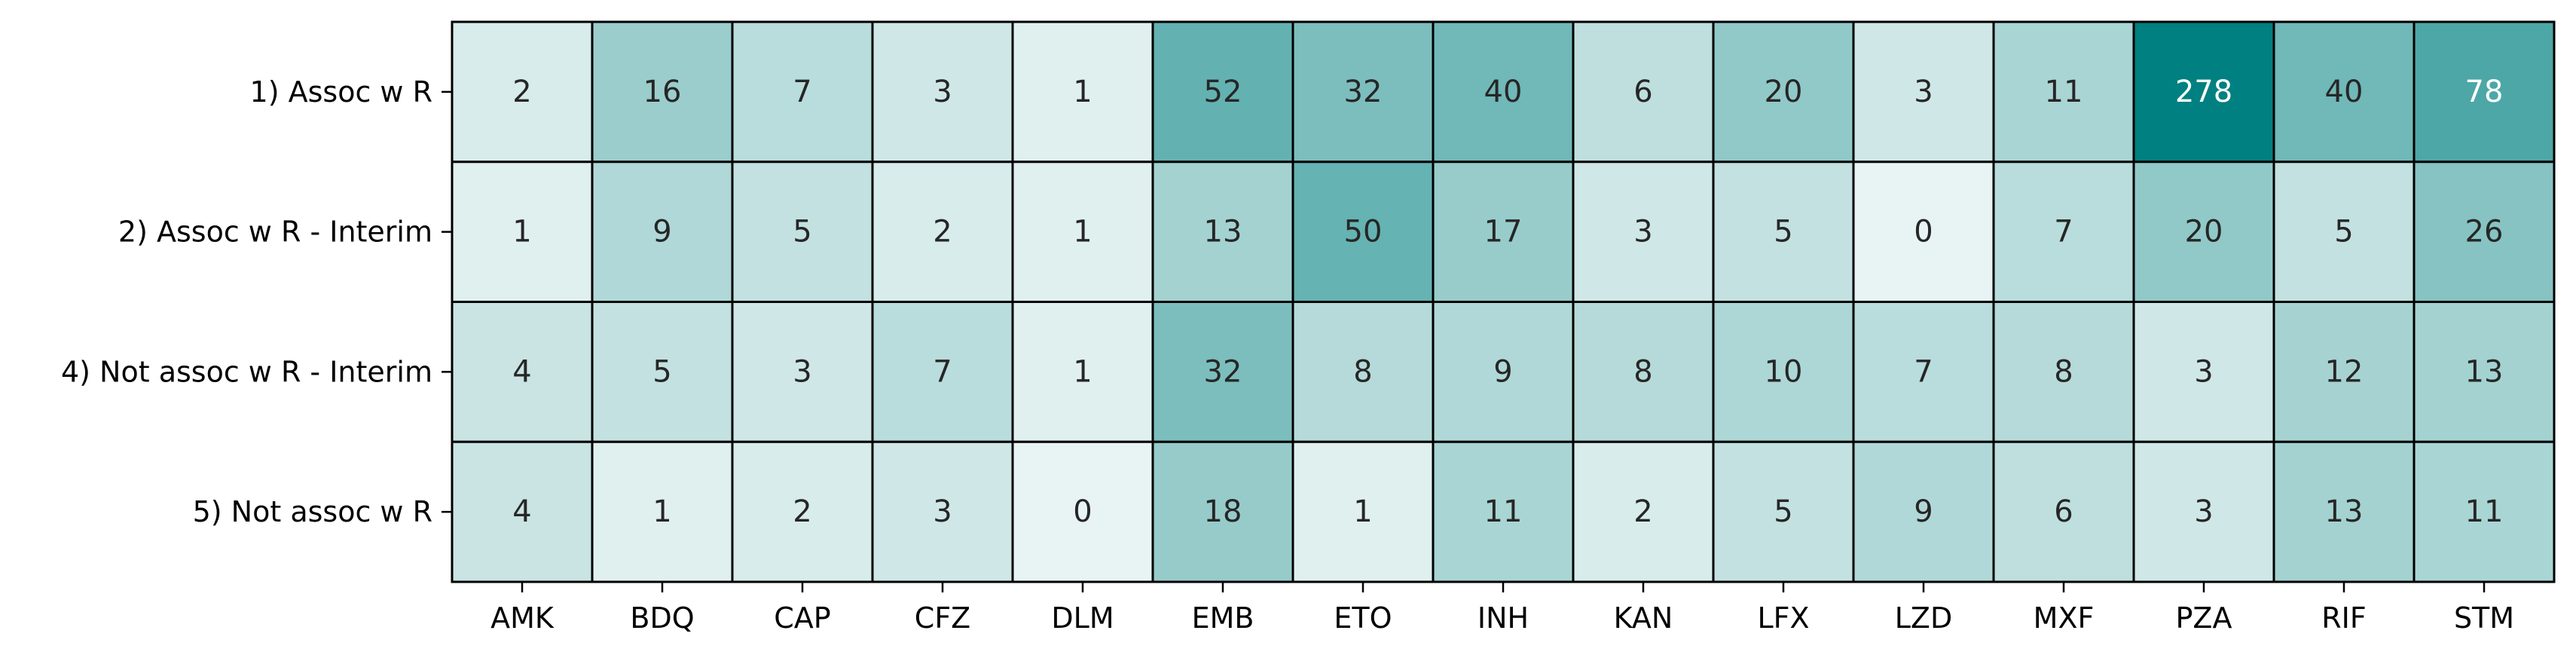 The image size is (2576, 661). Describe the element at coordinates (2204, 618) in the screenshot. I see `x-tick-label: PZA` at that location.